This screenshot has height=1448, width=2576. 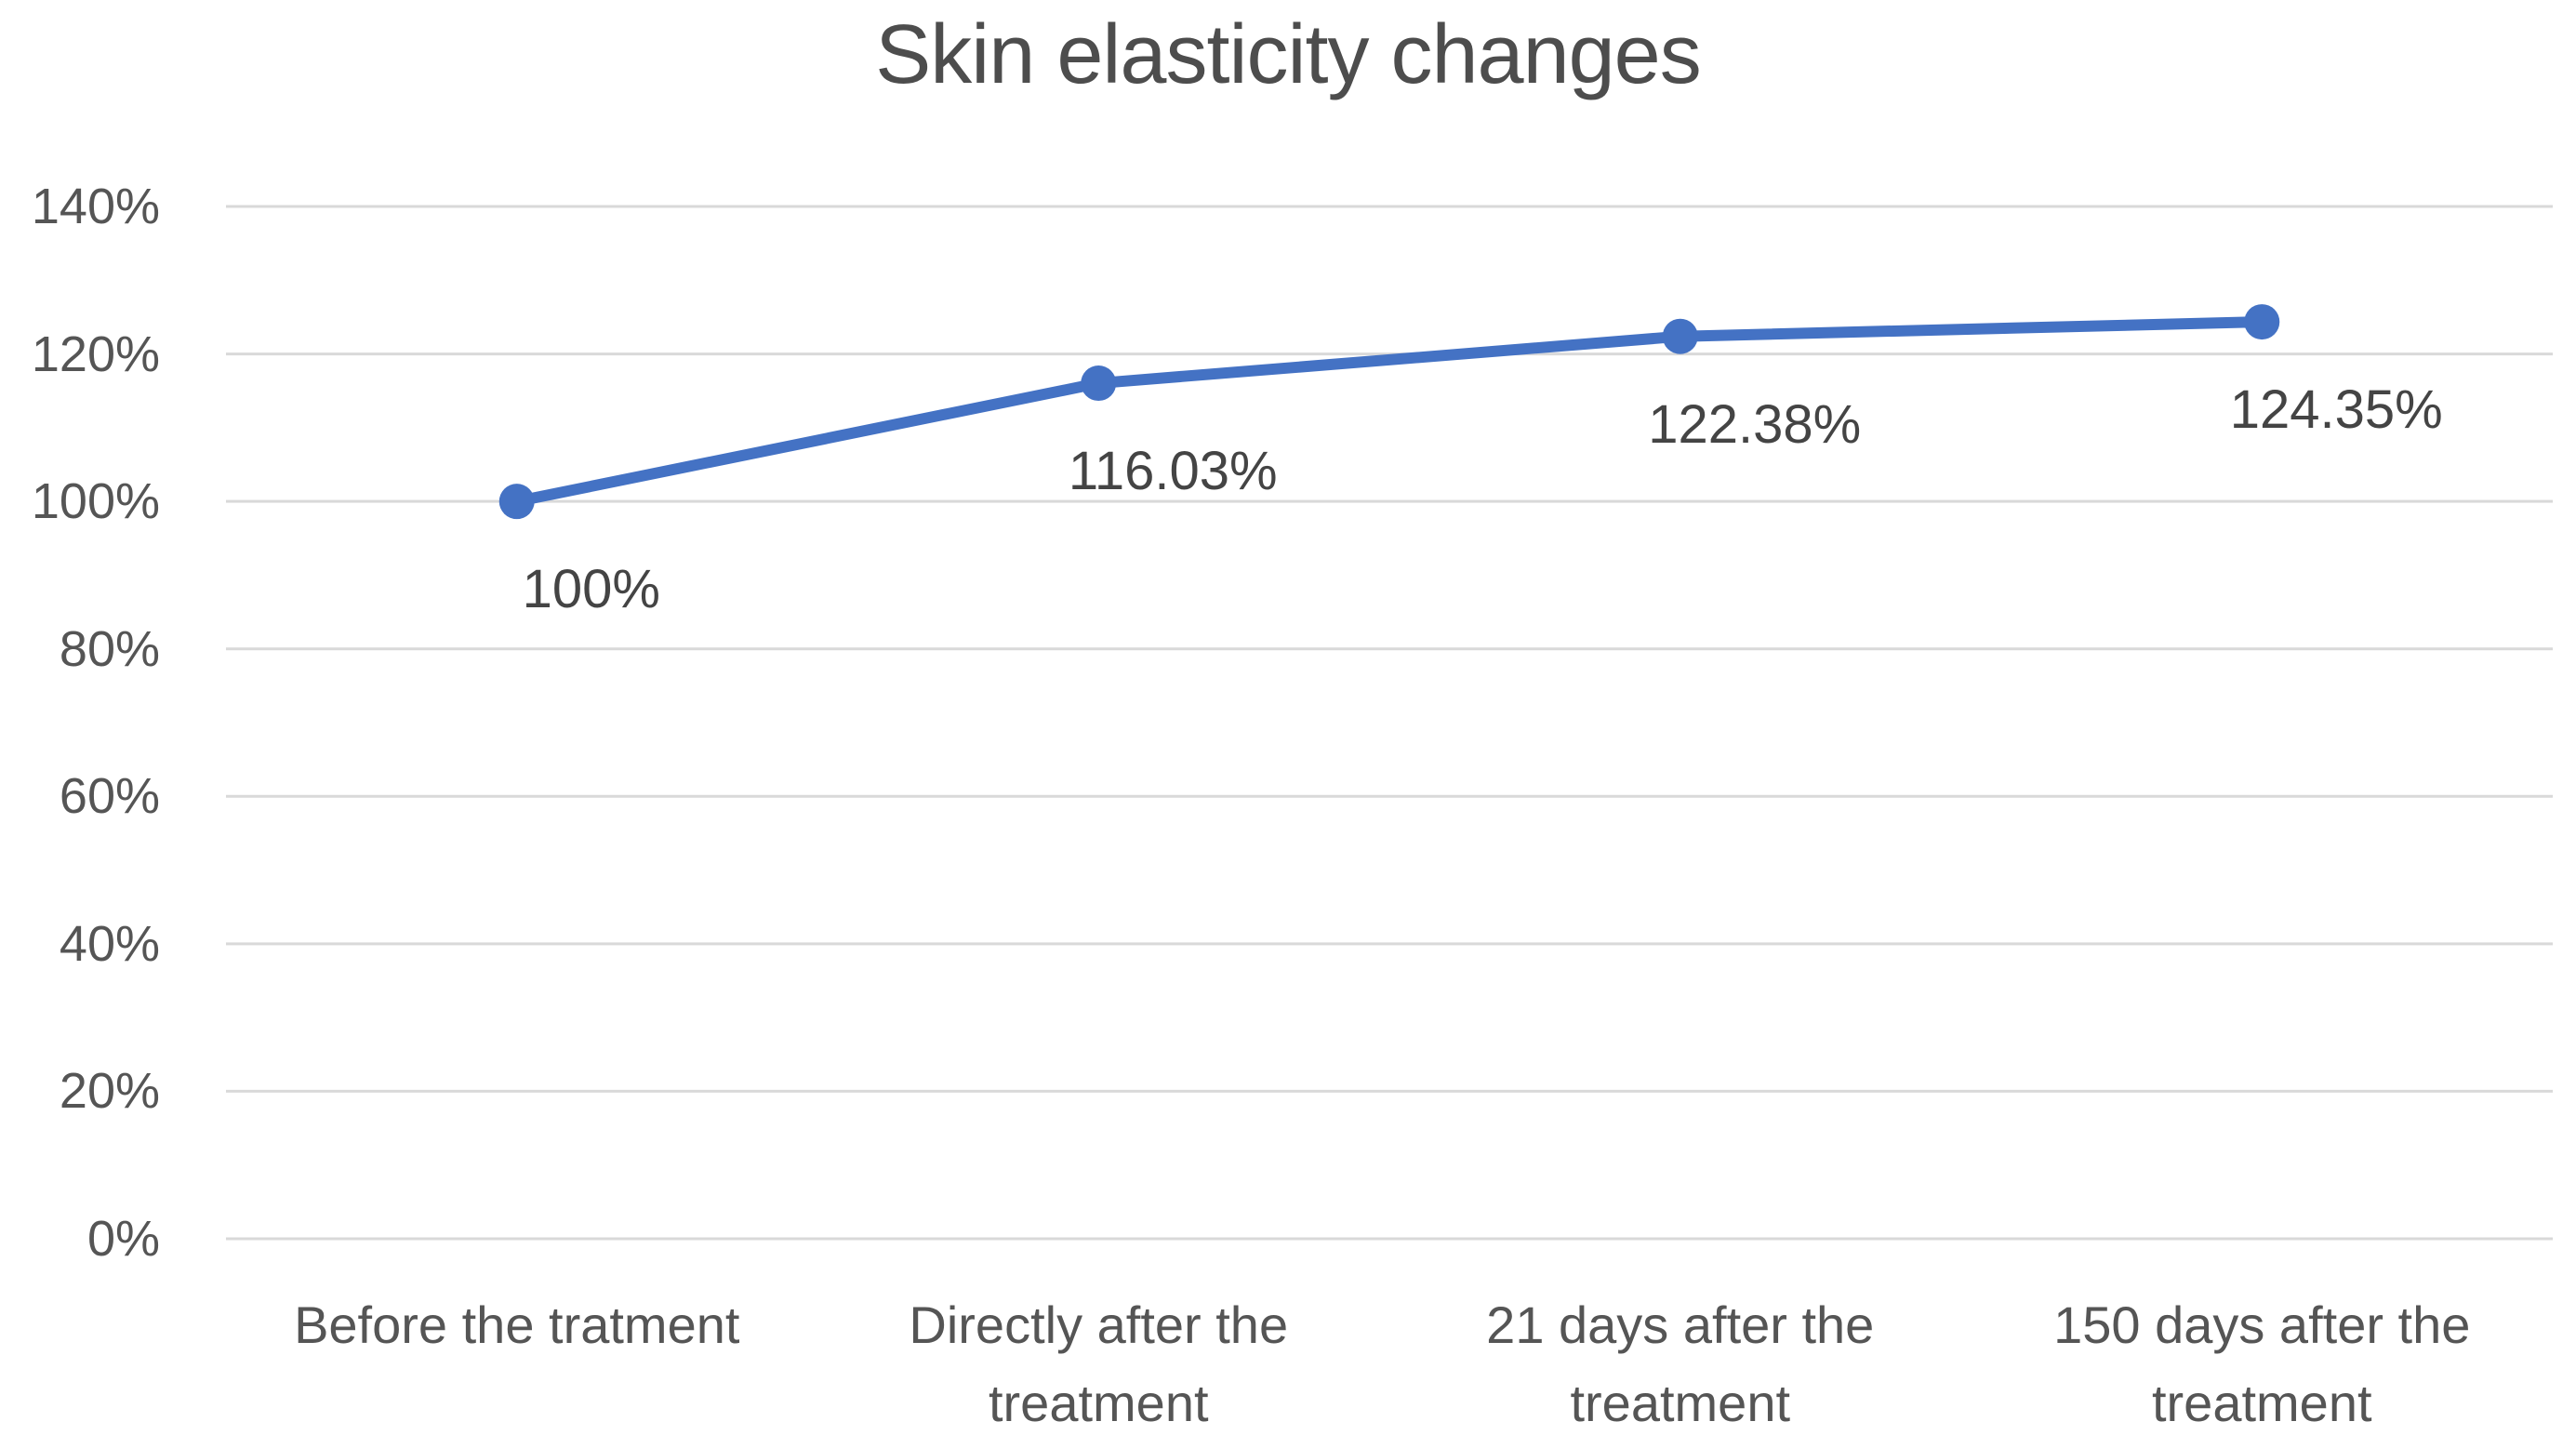 What do you see at coordinates (1389, 412) in the screenshot?
I see `series-line` at bounding box center [1389, 412].